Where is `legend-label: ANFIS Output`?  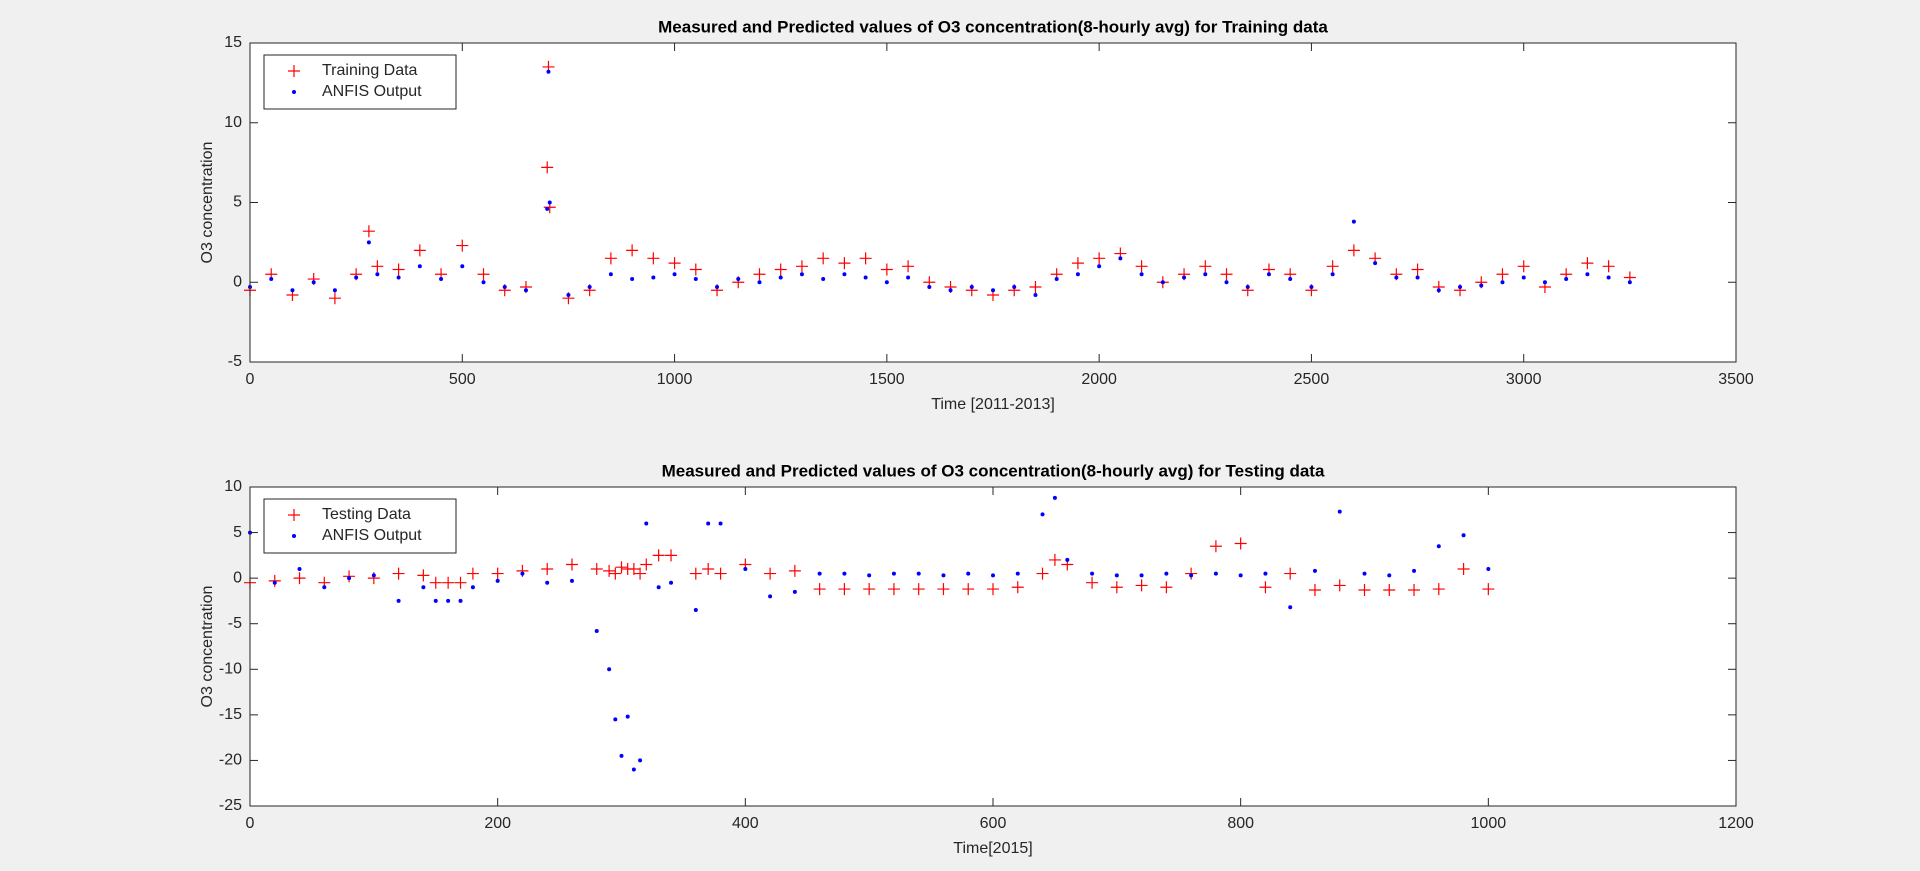 legend-label: ANFIS Output is located at coordinates (372, 91).